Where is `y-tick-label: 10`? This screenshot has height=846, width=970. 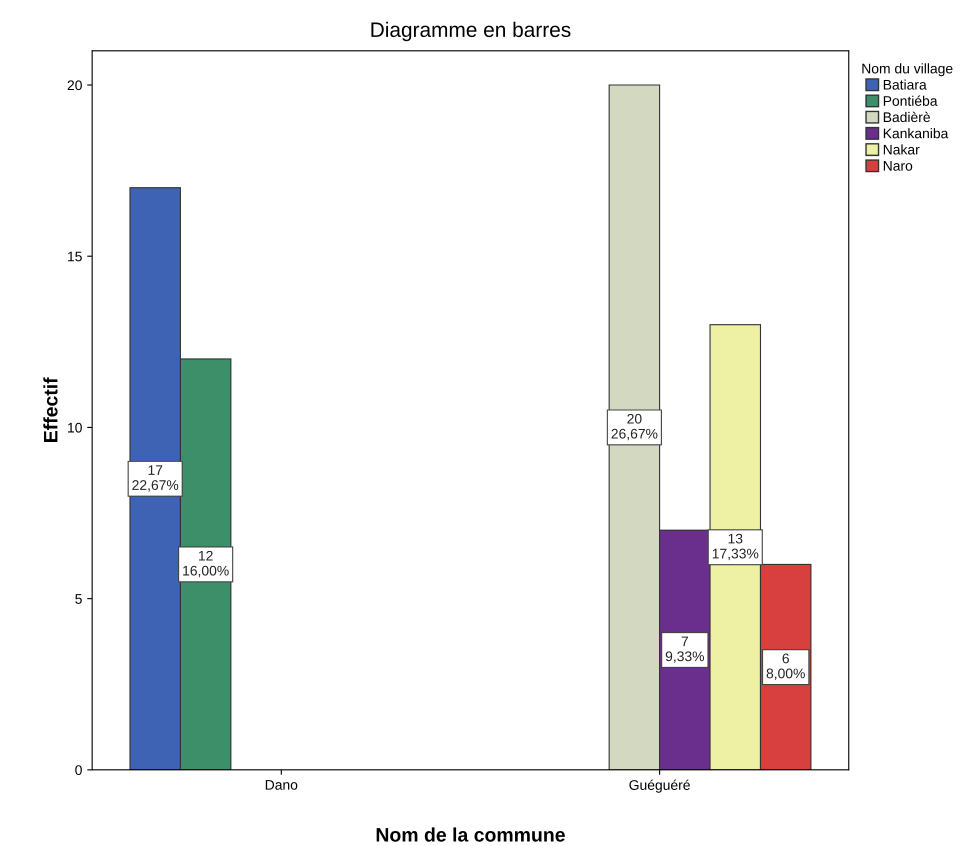
y-tick-label: 10 is located at coordinates (75, 427).